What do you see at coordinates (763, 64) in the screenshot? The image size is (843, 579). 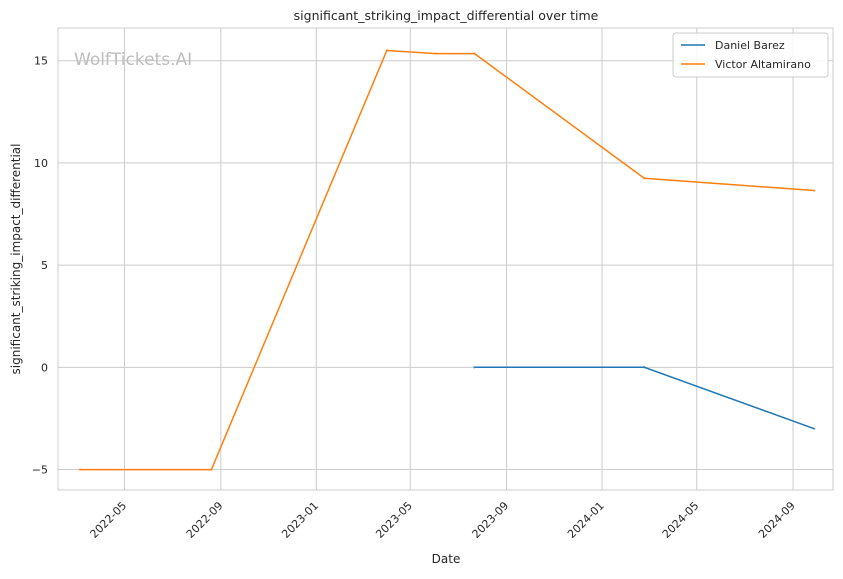 I see `legend-label: Victor Altamirano` at bounding box center [763, 64].